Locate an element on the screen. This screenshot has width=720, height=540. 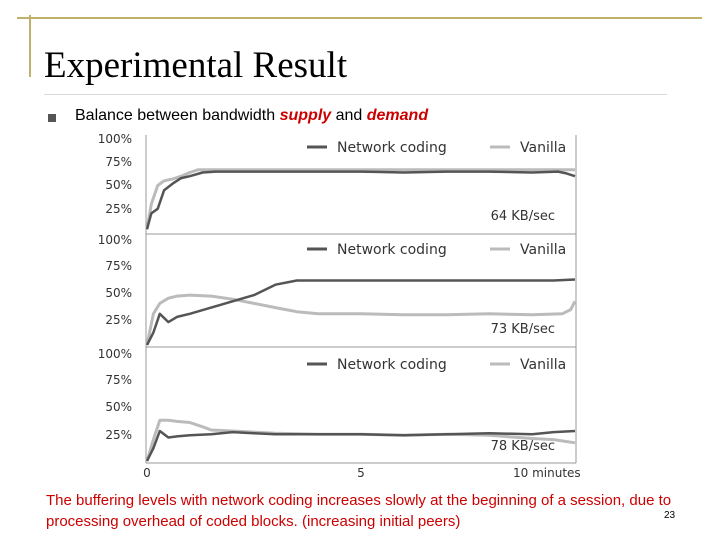
x-tick-label: 5 is located at coordinates (361, 473).